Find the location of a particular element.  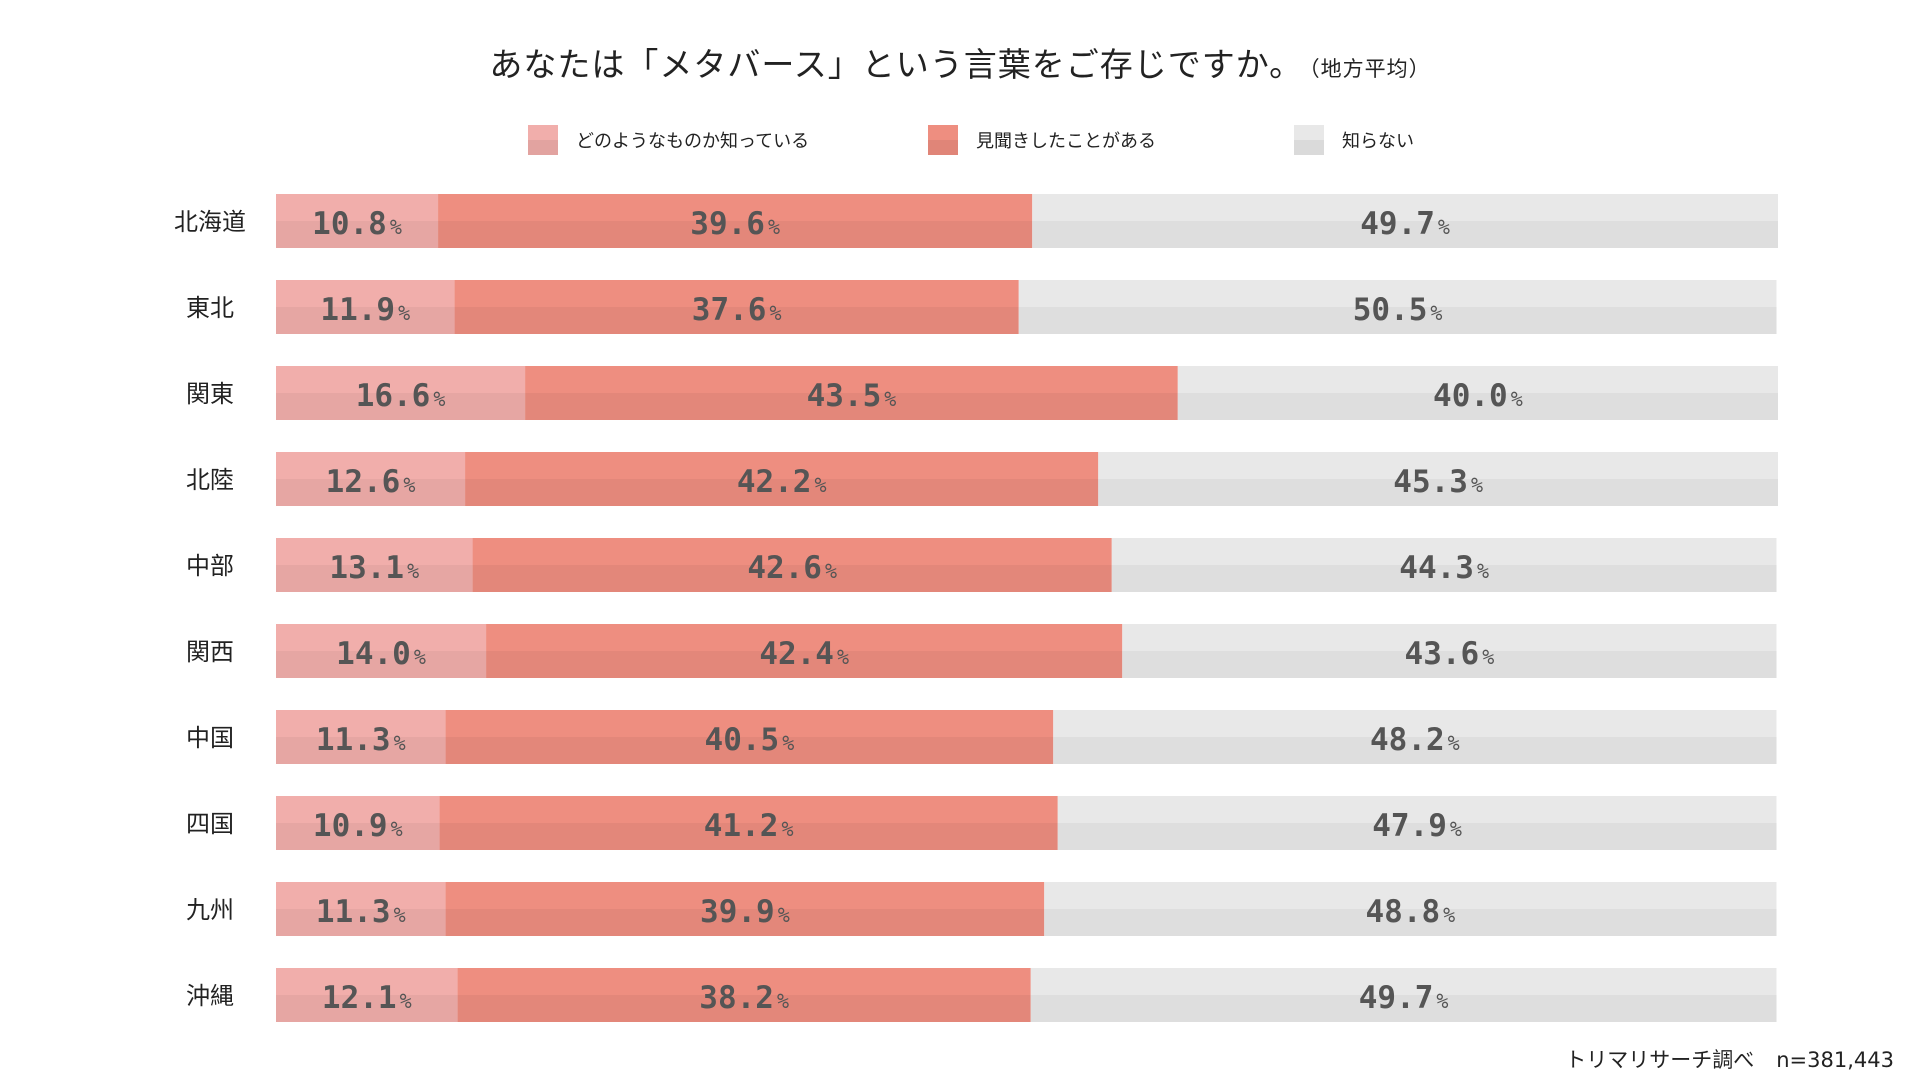

bar-group-heard-of-row-0: 39.6% is located at coordinates (735, 221).